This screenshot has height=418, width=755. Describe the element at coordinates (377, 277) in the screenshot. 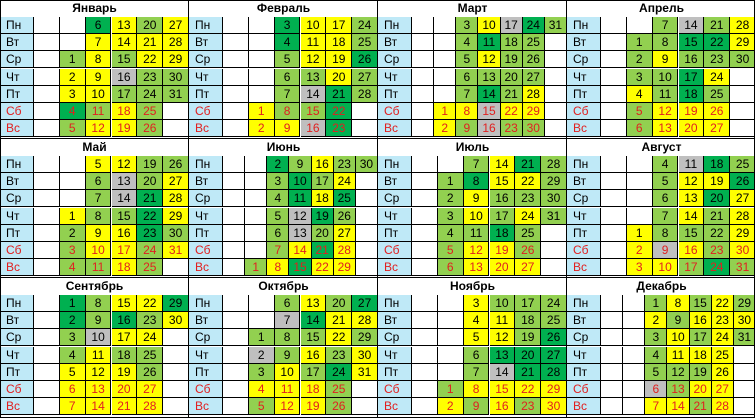

I see `row-divider` at that location.